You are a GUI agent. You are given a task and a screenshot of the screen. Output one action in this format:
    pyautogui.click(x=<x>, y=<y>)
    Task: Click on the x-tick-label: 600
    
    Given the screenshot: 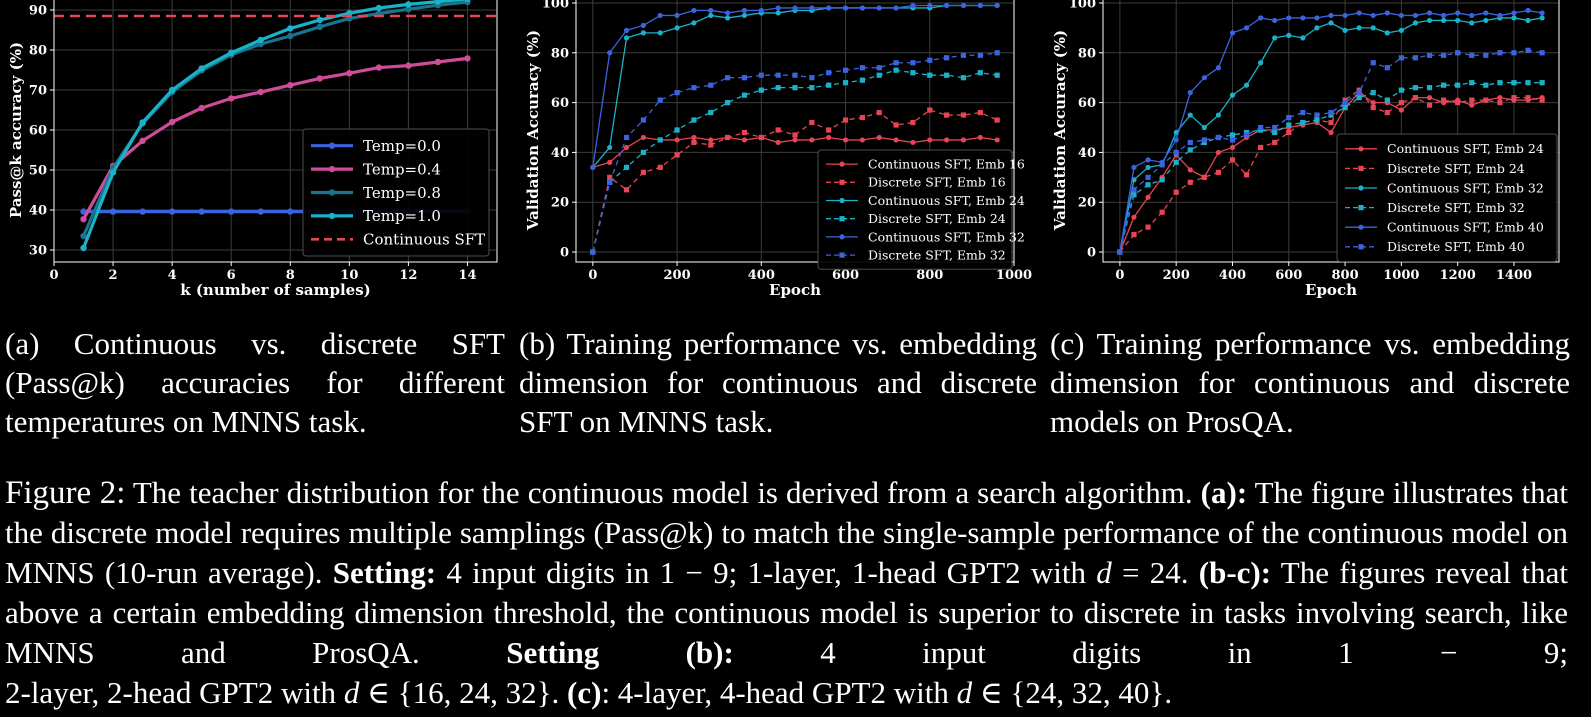 What is the action you would take?
    pyautogui.click(x=1288, y=275)
    